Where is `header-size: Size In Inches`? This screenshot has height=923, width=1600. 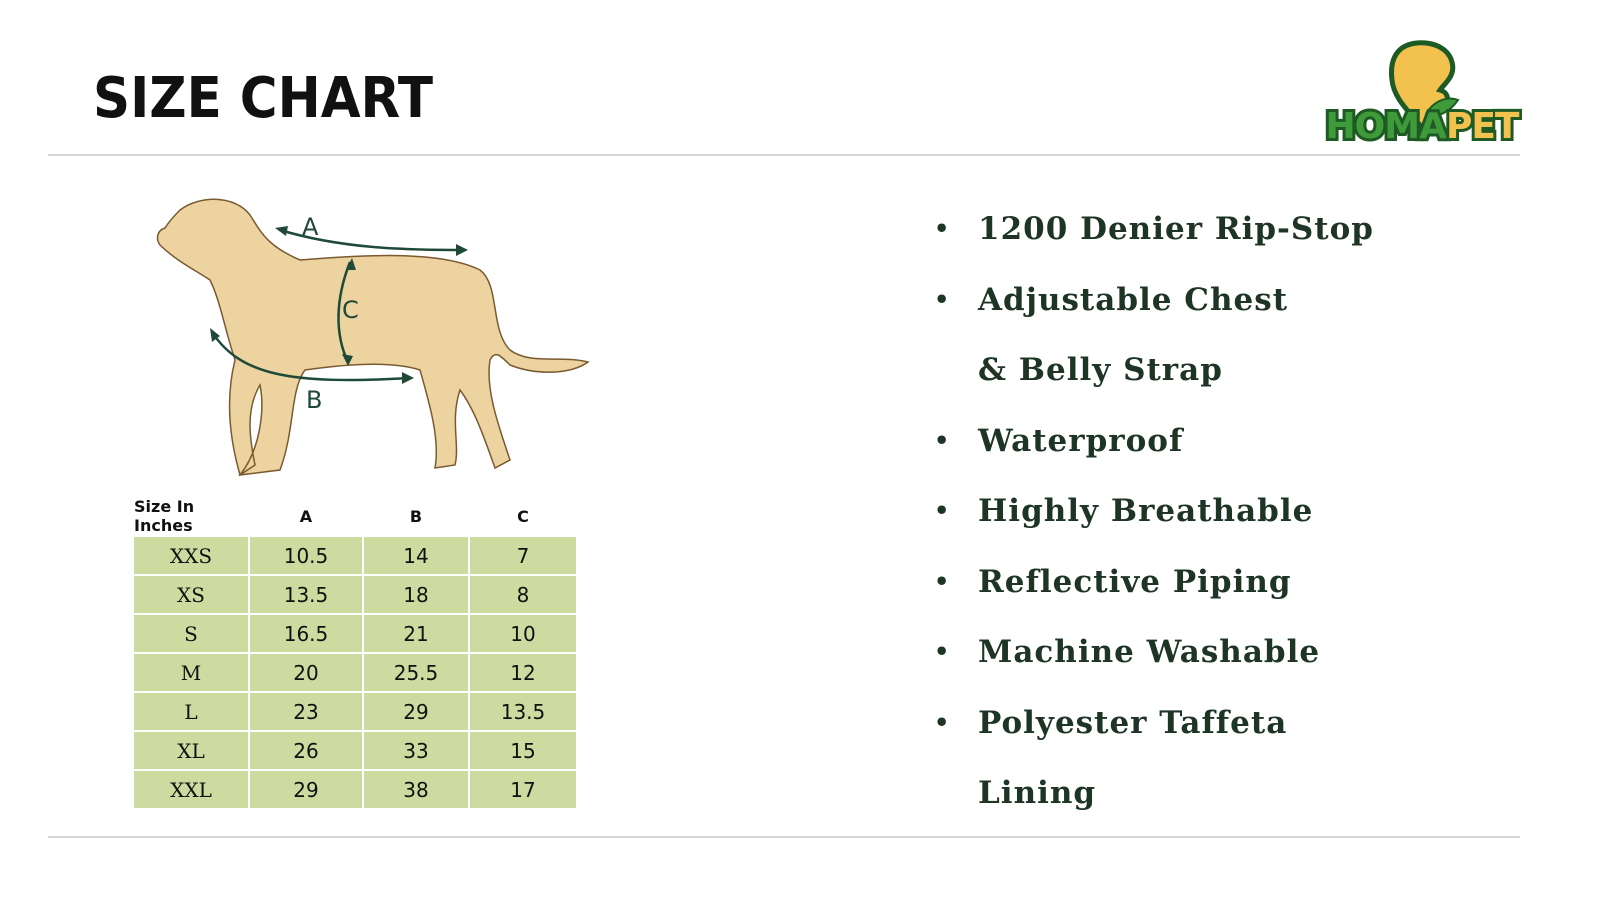 header-size: Size In Inches is located at coordinates (164, 516).